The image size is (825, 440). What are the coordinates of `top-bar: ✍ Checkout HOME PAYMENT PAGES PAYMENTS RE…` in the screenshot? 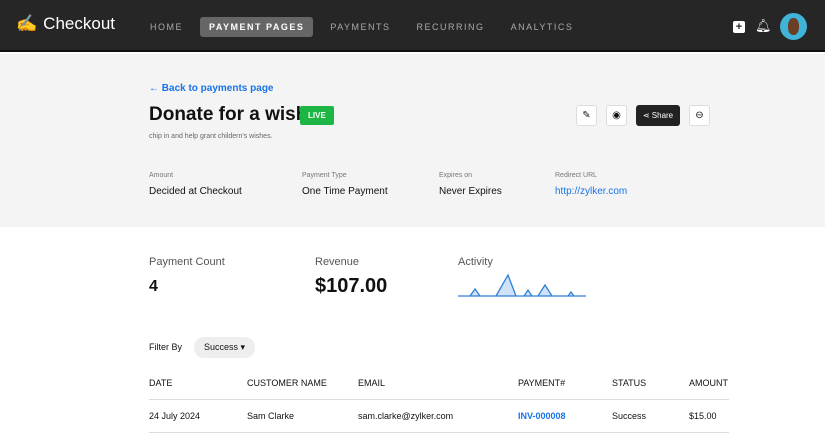 It's located at (412, 26).